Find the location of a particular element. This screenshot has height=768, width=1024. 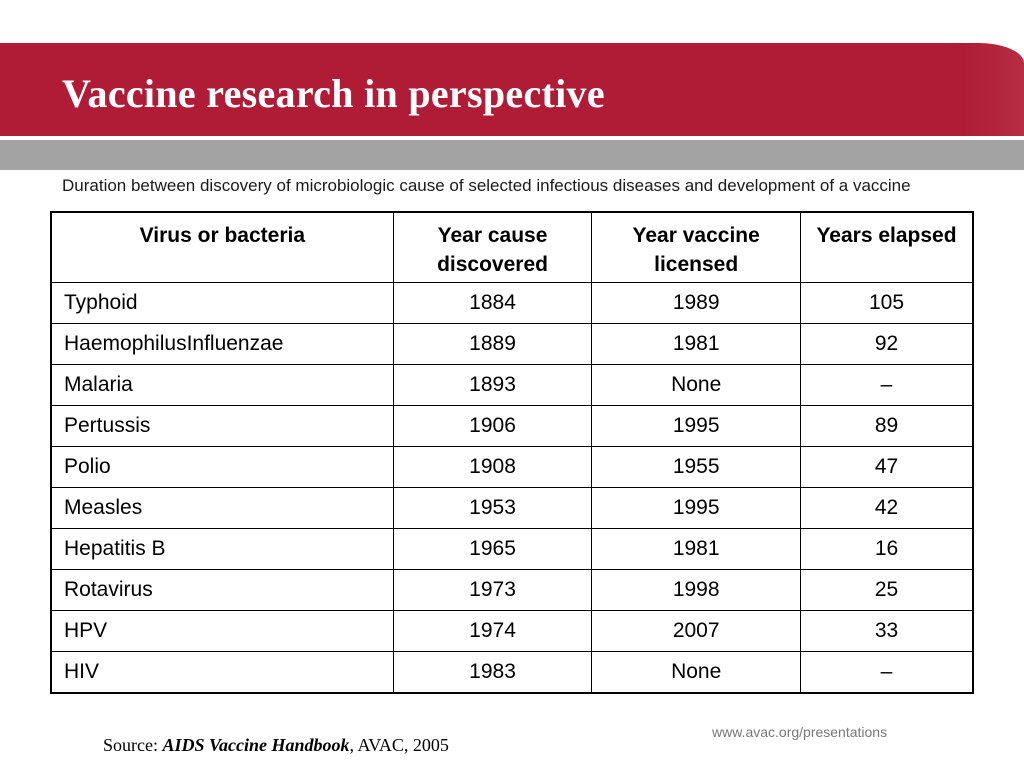

year-discovered-cell: 1889 is located at coordinates (492, 343).